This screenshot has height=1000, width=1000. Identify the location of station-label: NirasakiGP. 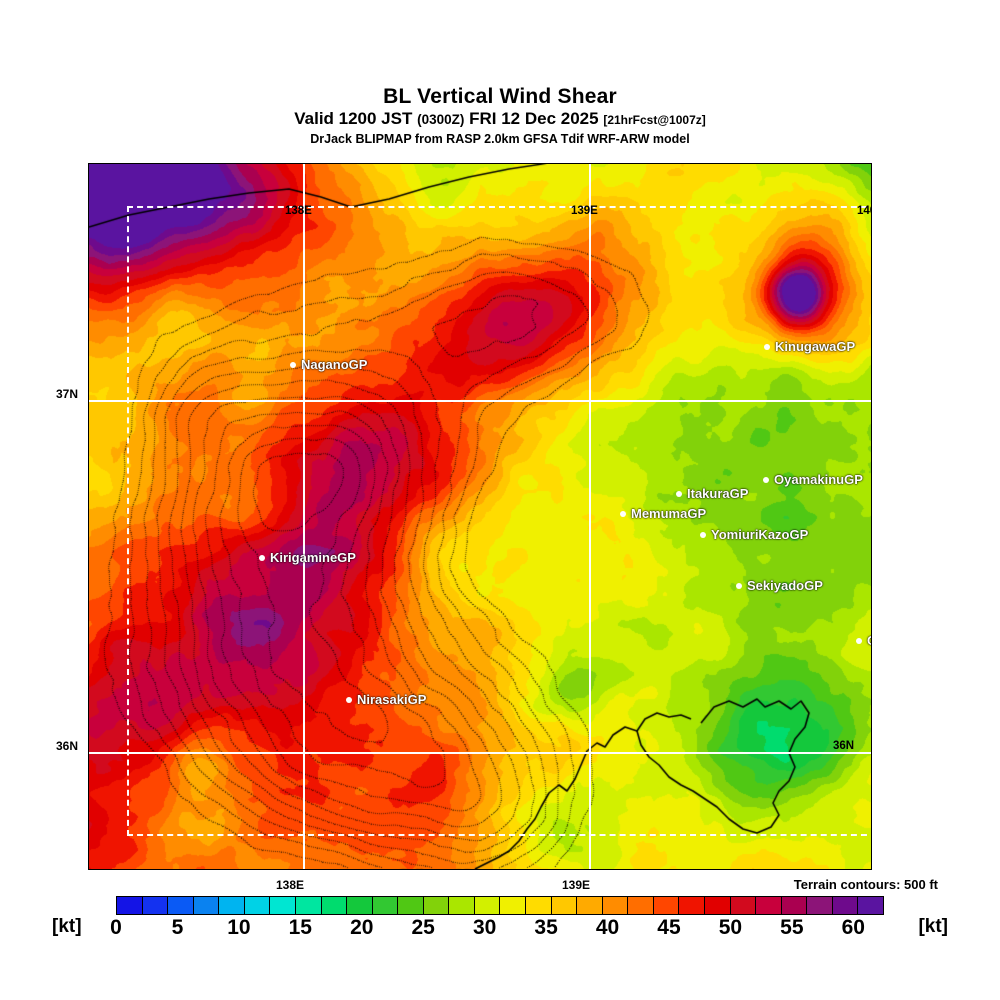
(392, 699).